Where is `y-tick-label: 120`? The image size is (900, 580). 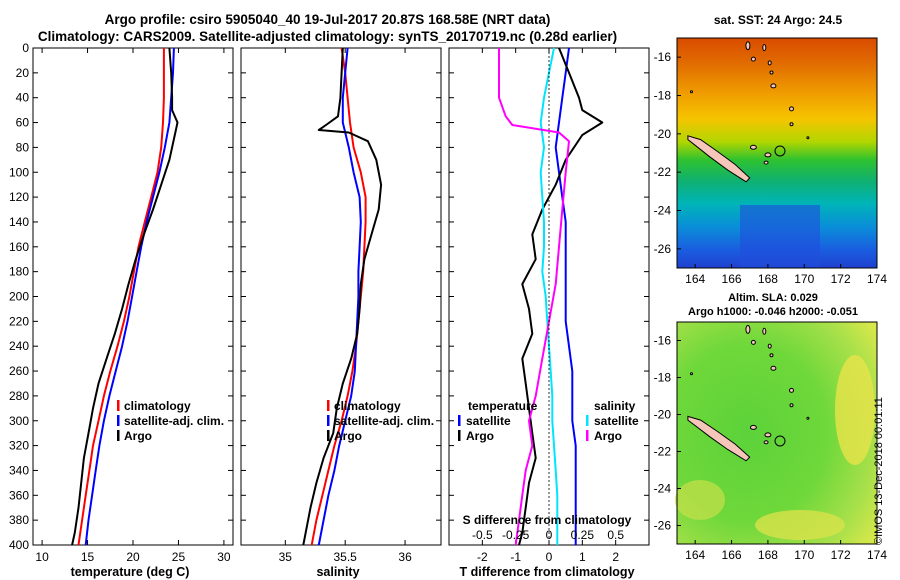
y-tick-label: 120 is located at coordinates (19, 197).